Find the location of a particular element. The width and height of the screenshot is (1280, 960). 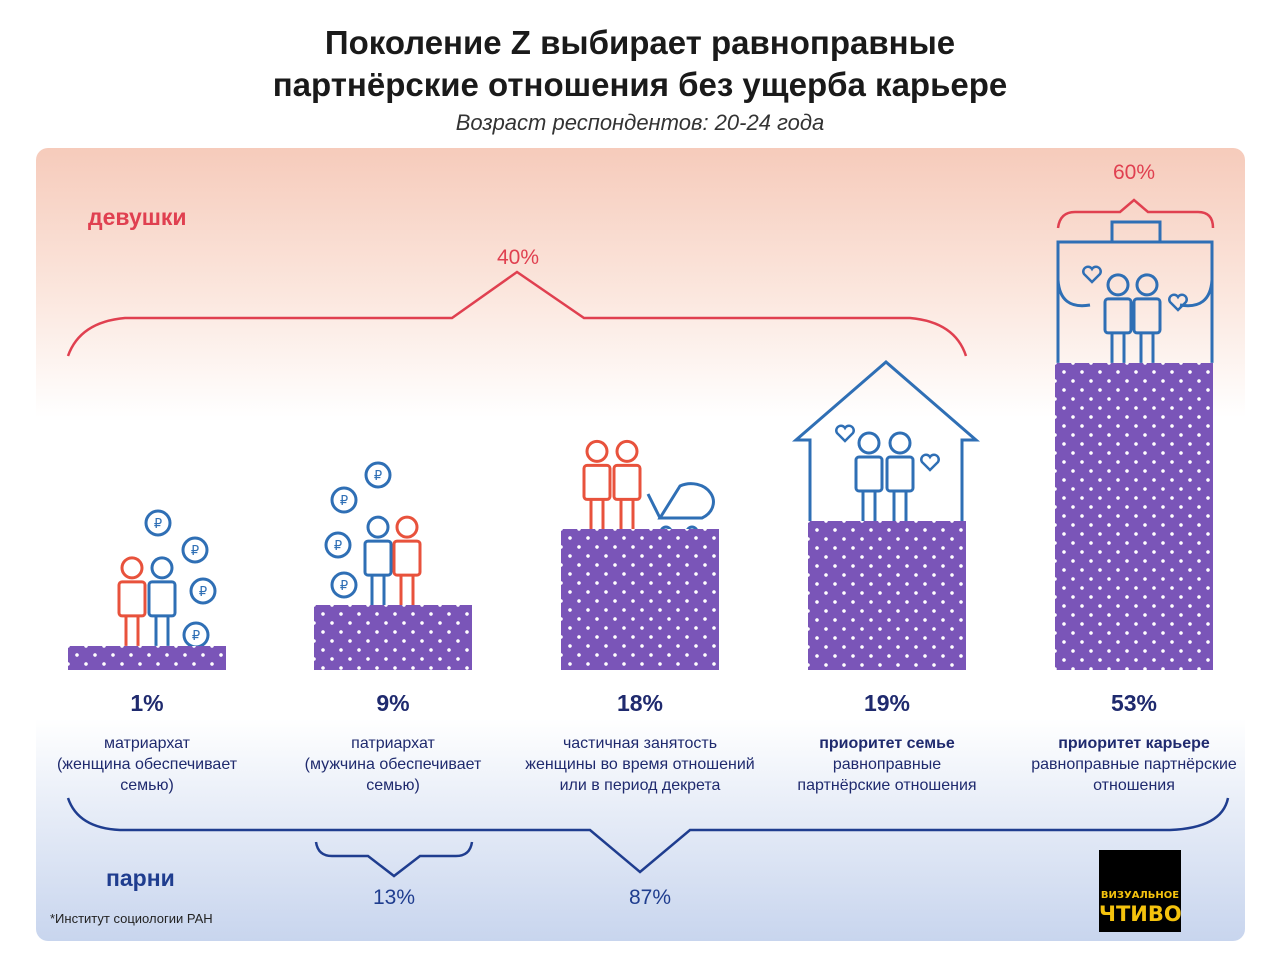

girls-label: девушки is located at coordinates (137, 217).